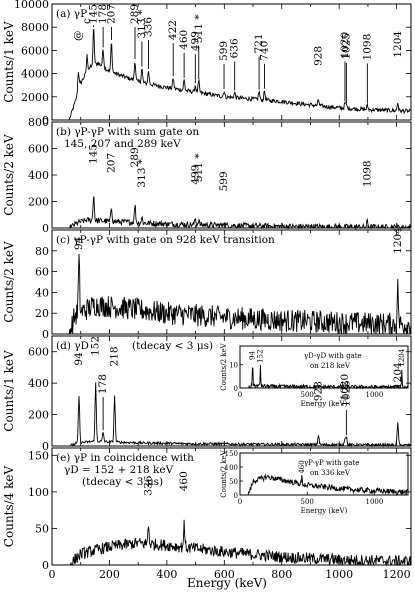 This screenshot has width=415, height=595. What do you see at coordinates (96, 346) in the screenshot?
I see `peak-label: 152` at bounding box center [96, 346].